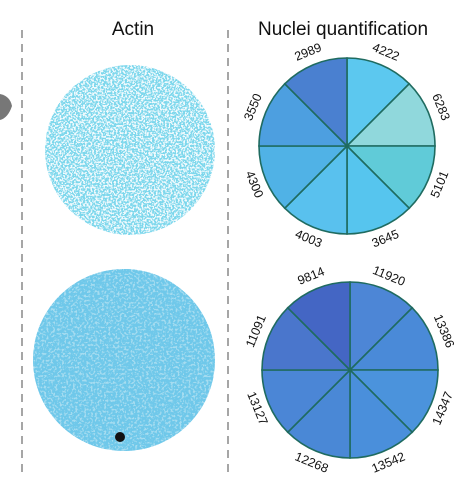 The width and height of the screenshot is (474, 479). What do you see at coordinates (389, 276) in the screenshot?
I see `sector-label: 11920` at bounding box center [389, 276].